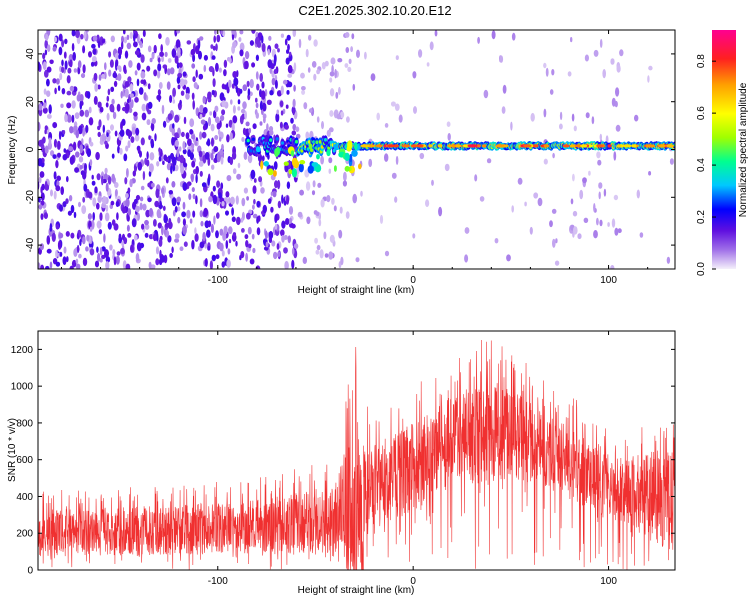 The width and height of the screenshot is (750, 600). What do you see at coordinates (30, 102) in the screenshot?
I see `y-tick-label: 20` at bounding box center [30, 102].